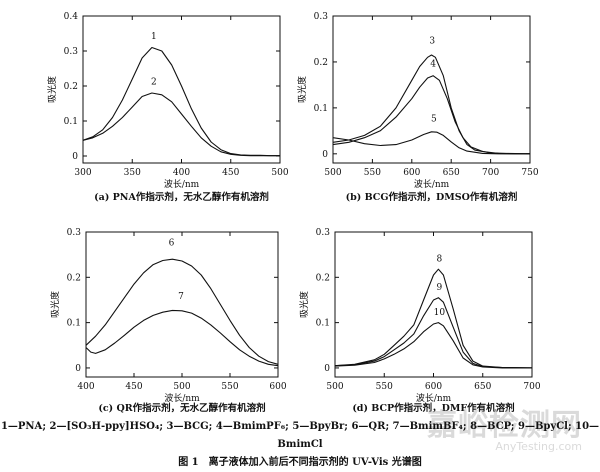 This screenshot has width=600, height=472. What do you see at coordinates (71, 17) in the screenshot?
I see `panel-a-ytick-label: 0.4` at bounding box center [71, 17].